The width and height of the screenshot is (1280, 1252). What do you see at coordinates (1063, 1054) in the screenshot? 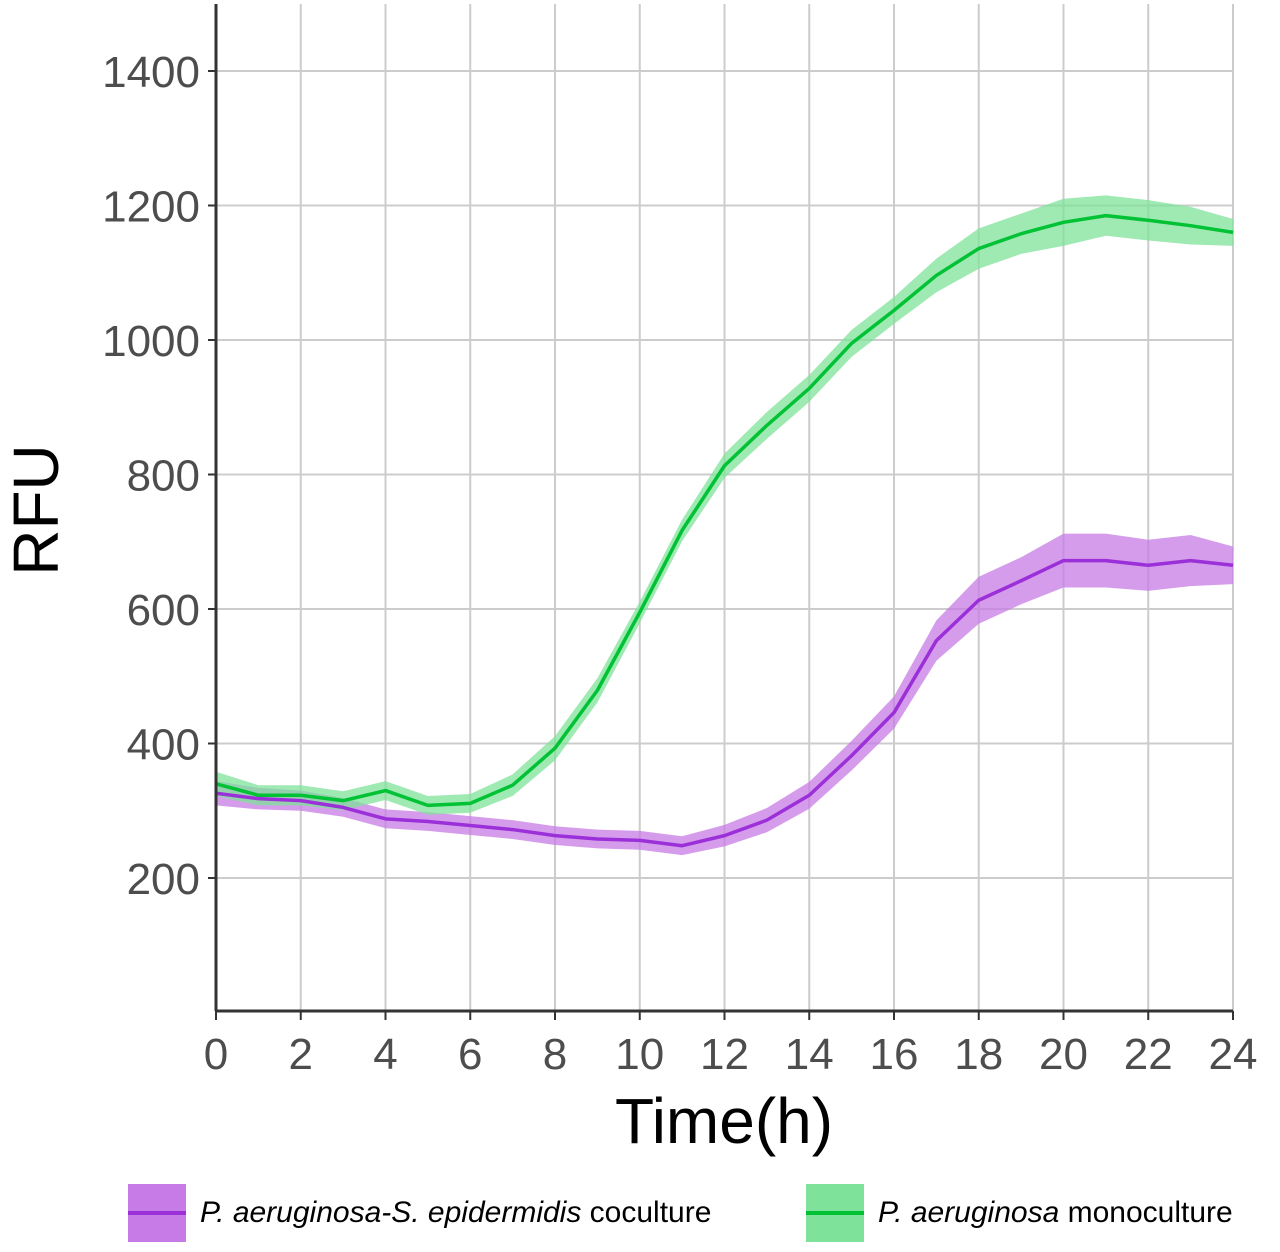
I see `x-tick-label: 20` at bounding box center [1063, 1054].